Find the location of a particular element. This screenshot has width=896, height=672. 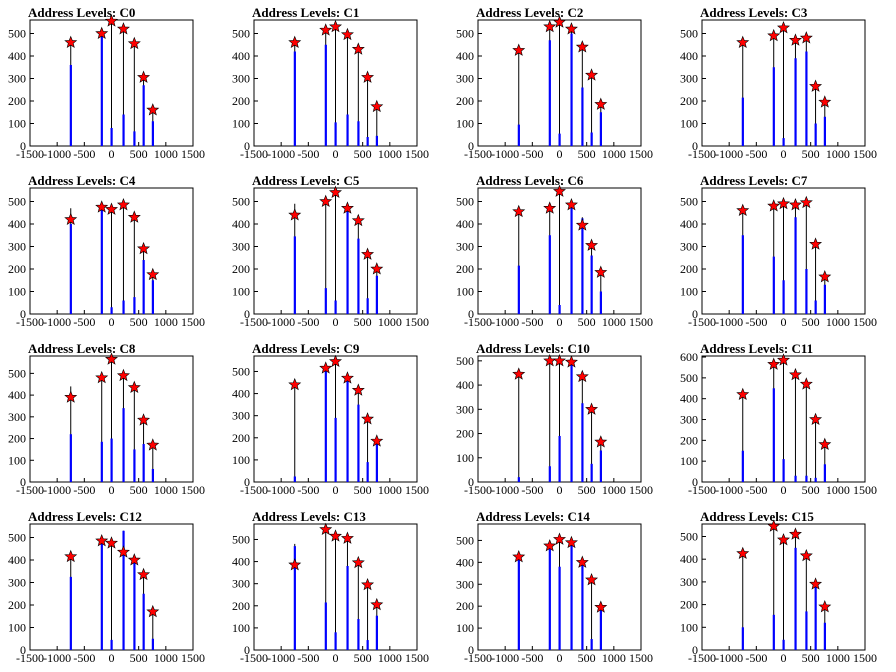

panel-title: Address Levels: C5 is located at coordinates (306, 180).